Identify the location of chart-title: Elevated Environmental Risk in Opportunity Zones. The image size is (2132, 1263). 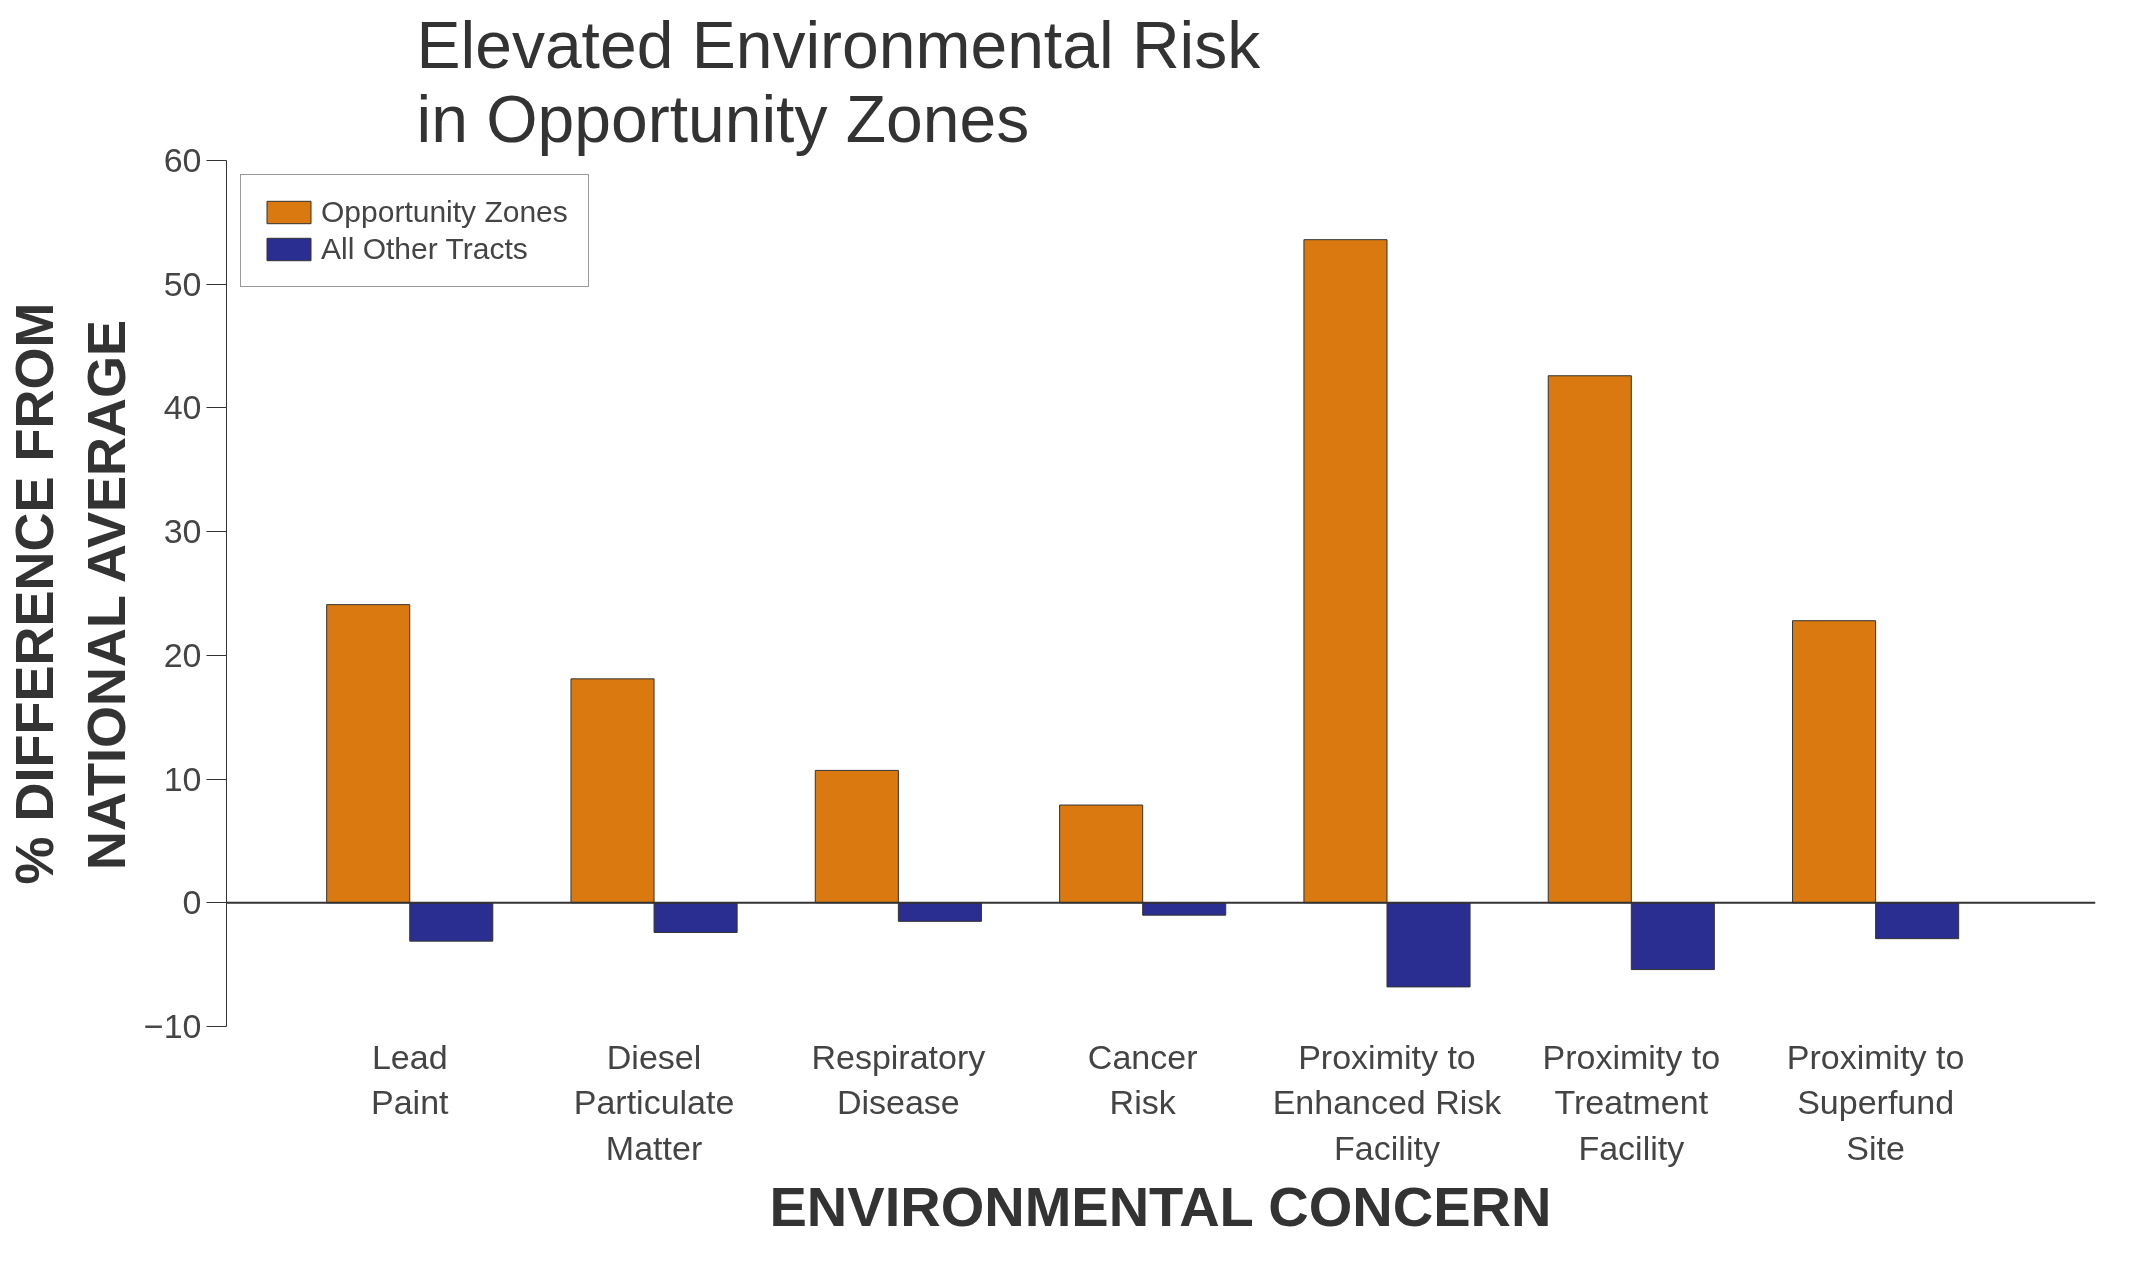
(839, 81).